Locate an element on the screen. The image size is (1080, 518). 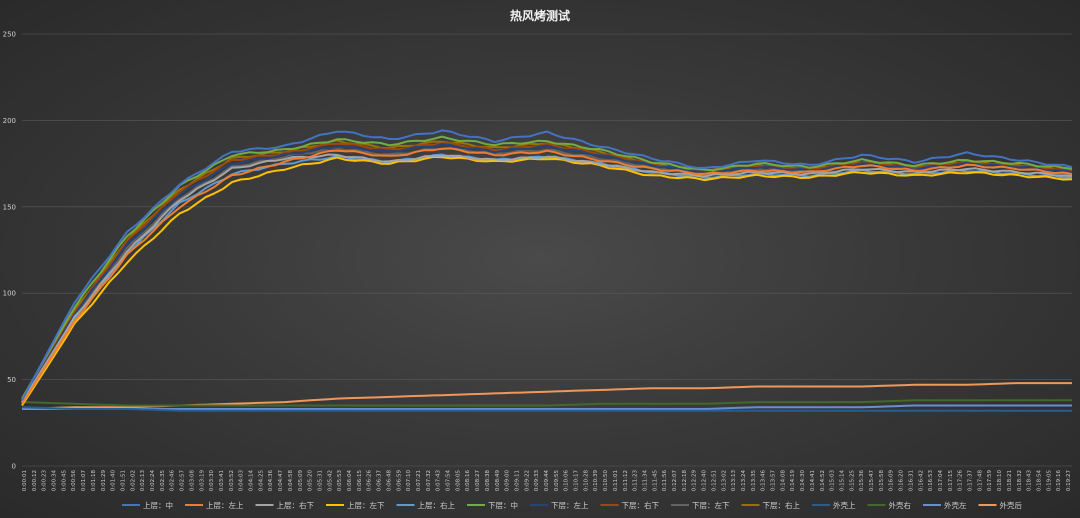
x-tick-label: 0:13:13 is located at coordinates (734, 481).